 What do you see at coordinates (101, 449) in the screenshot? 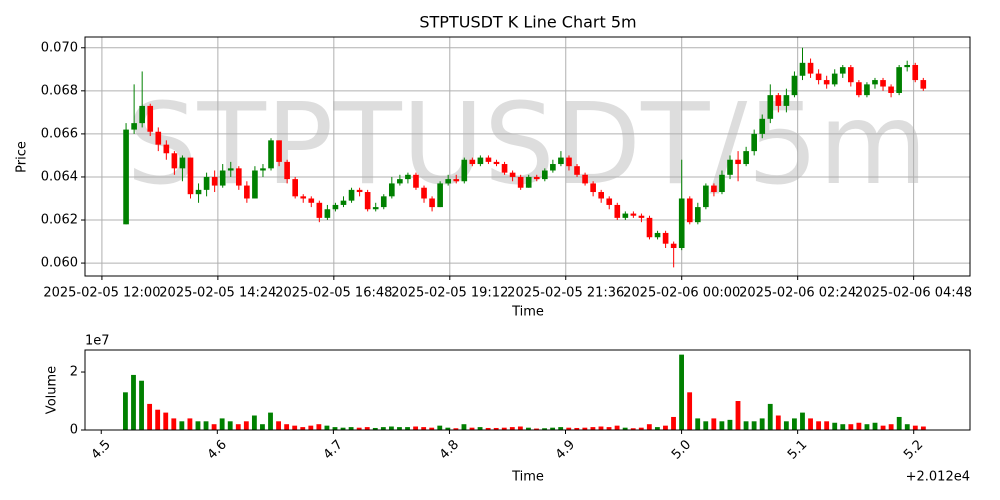
I see `x-tick-label: 4.5` at bounding box center [101, 449].